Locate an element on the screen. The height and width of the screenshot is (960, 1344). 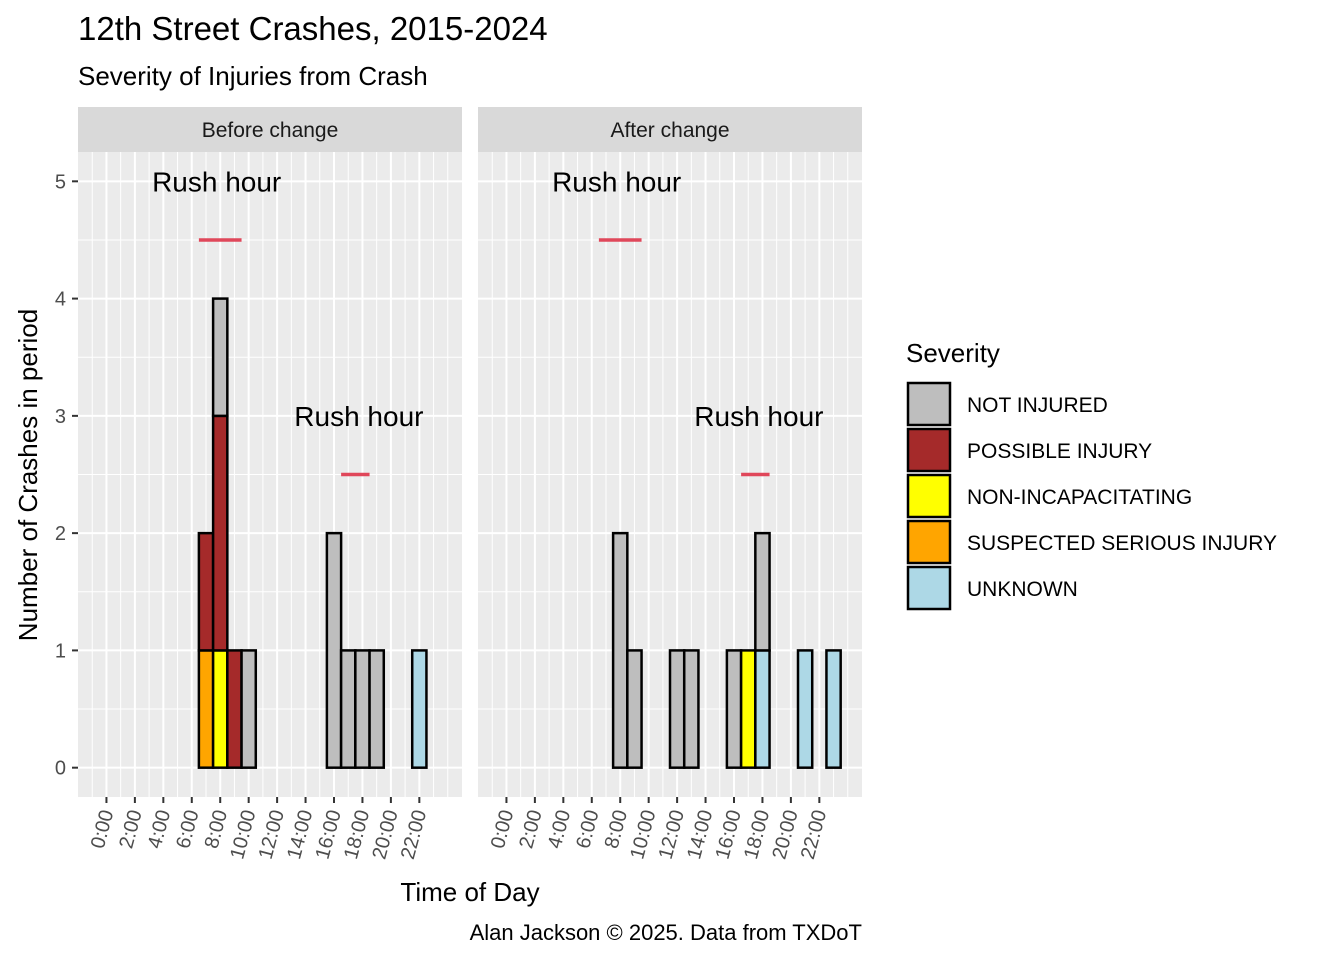
legend-label: UNKNOWN is located at coordinates (1022, 589).